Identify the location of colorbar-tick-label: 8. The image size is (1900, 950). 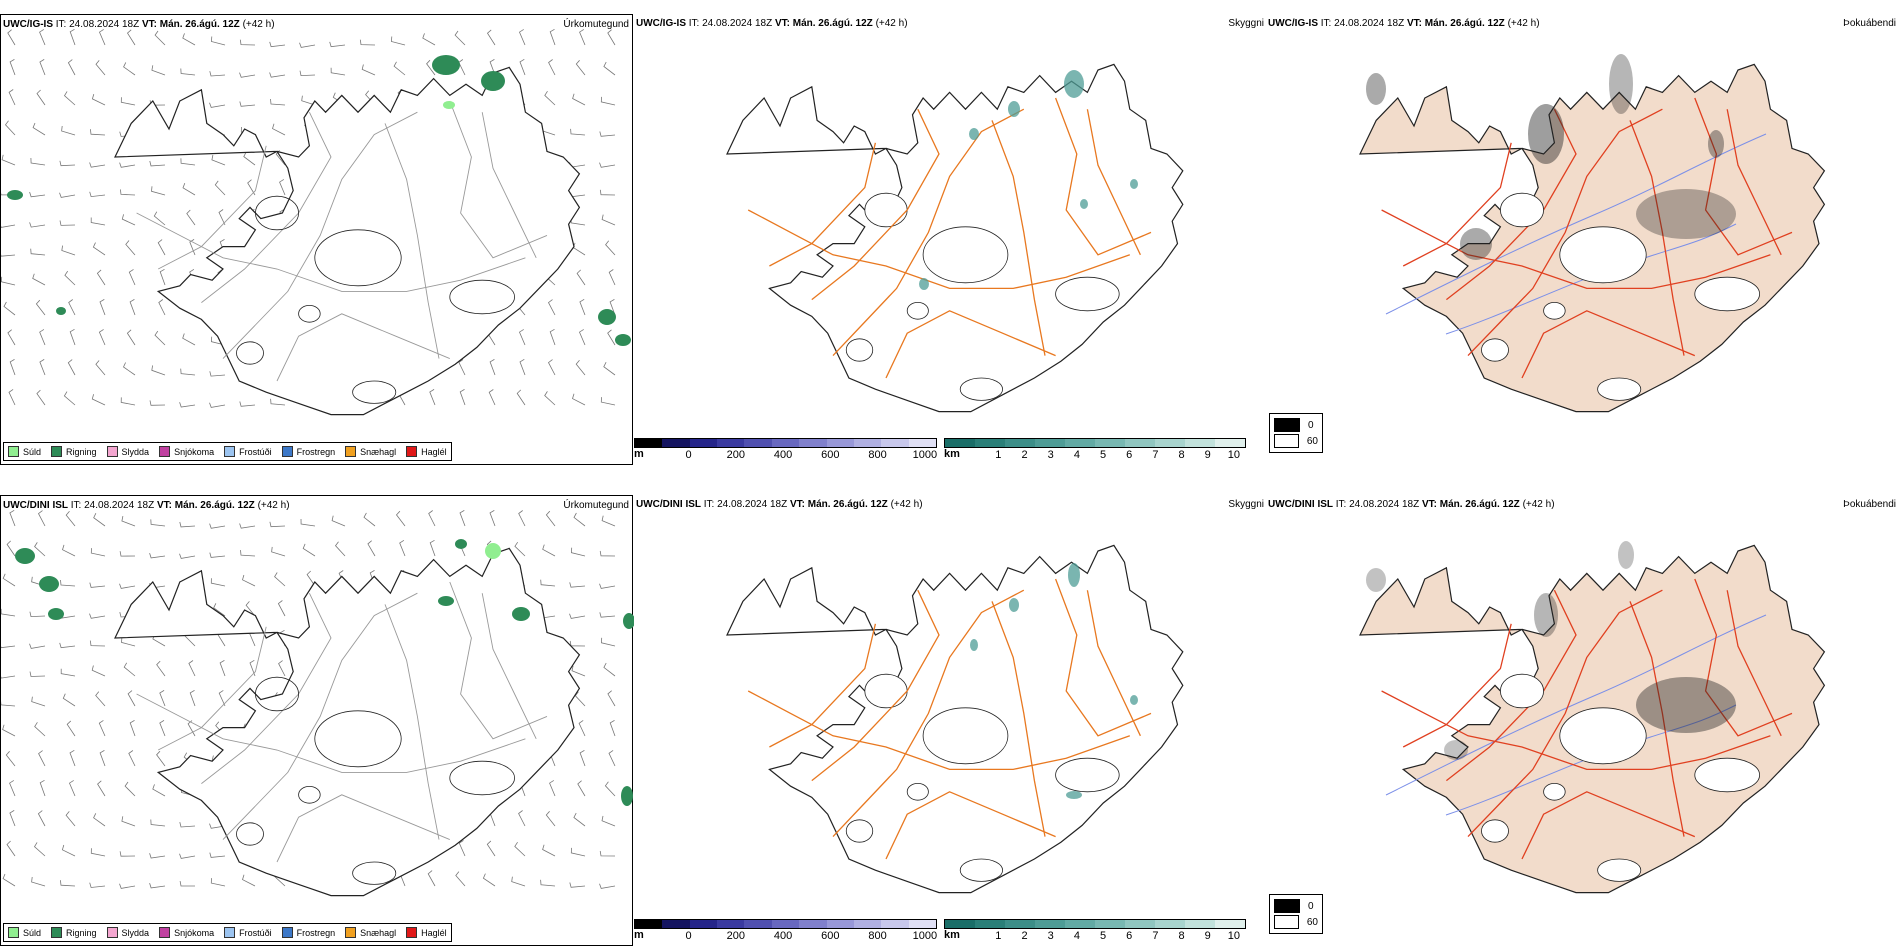
(1181, 936).